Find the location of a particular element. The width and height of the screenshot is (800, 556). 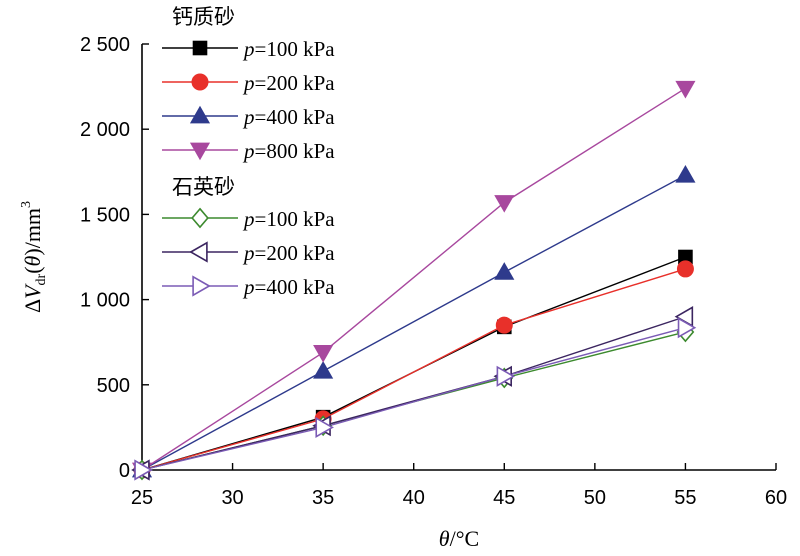

x-tick-label: 35 is located at coordinates (323, 498).